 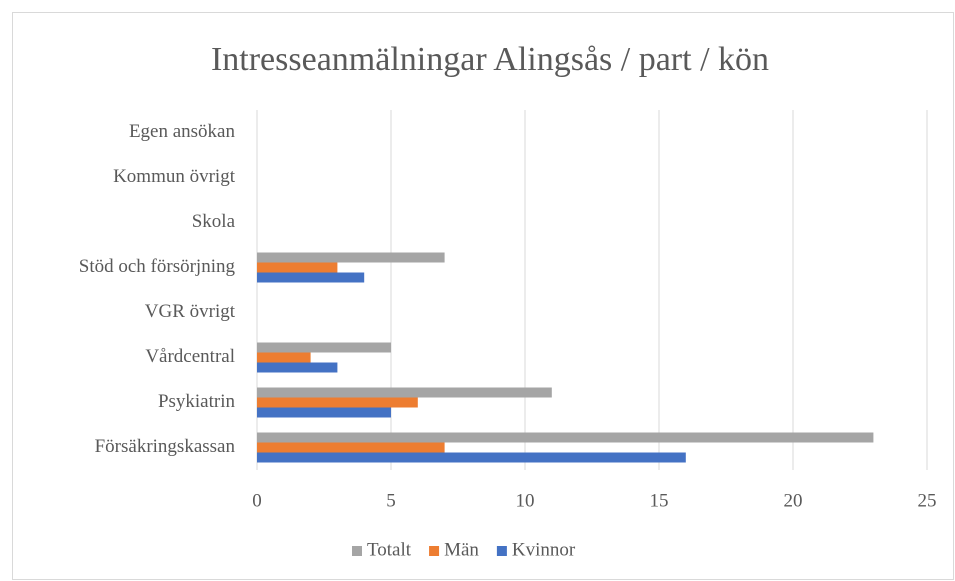 What do you see at coordinates (461, 549) in the screenshot?
I see `legend-label: Män` at bounding box center [461, 549].